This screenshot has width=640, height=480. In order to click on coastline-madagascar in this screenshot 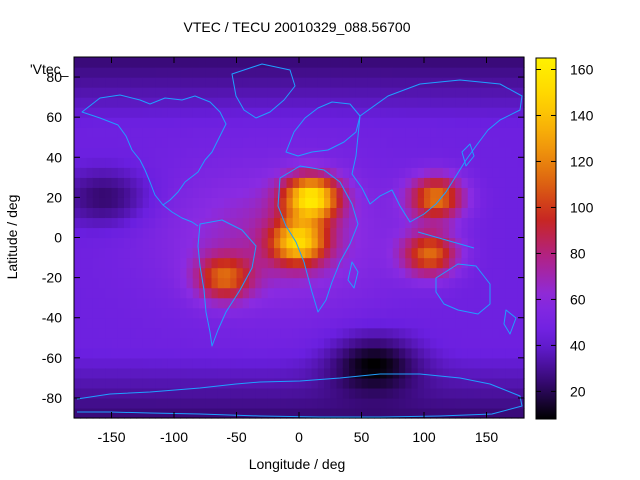, I will do `click(353, 275)`.